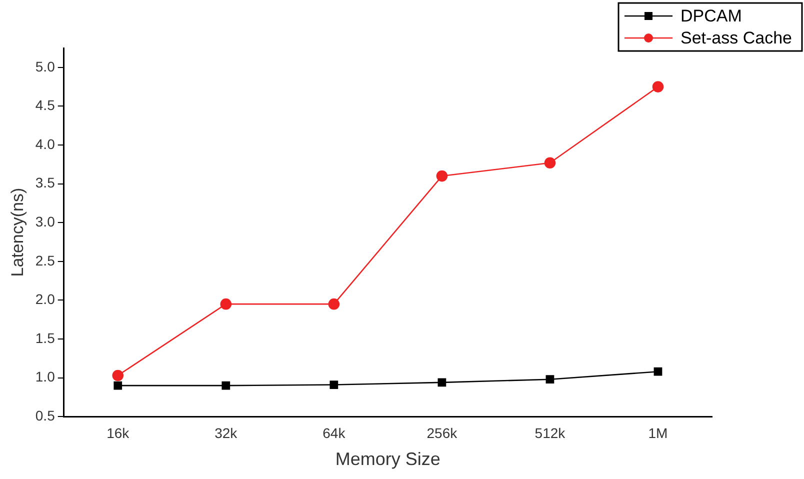 This screenshot has height=479, width=804. What do you see at coordinates (45, 144) in the screenshot?
I see `y-tick-label: 4.0` at bounding box center [45, 144].